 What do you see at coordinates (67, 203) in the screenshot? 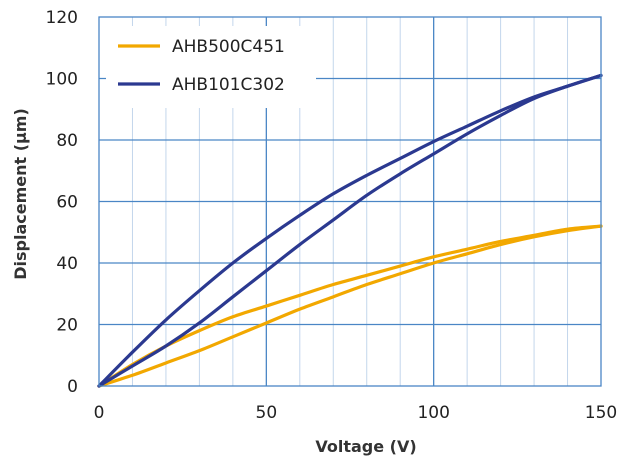
I see `y-tick-label: 60` at bounding box center [67, 203].